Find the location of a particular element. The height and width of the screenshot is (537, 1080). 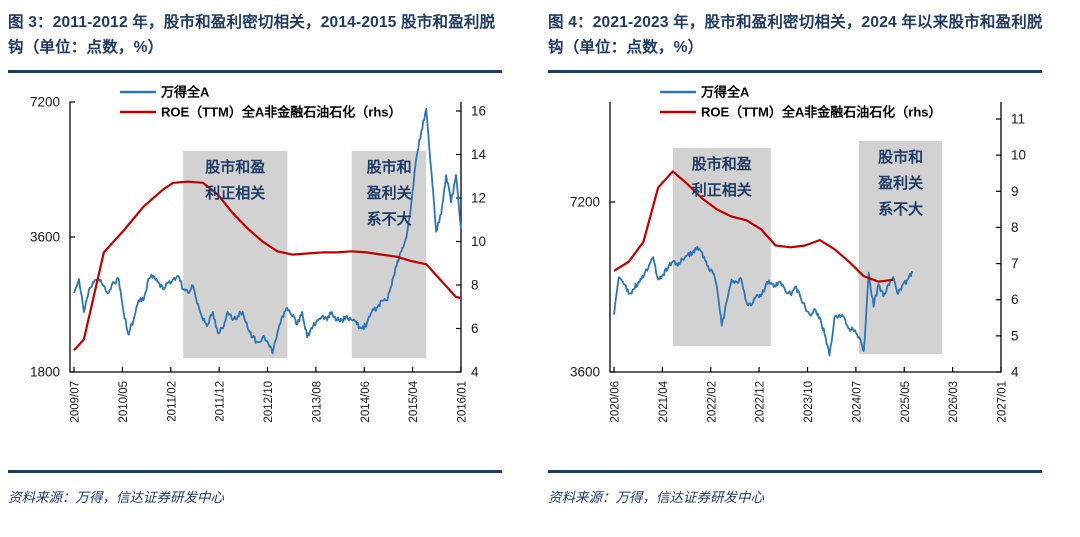

right-axis-tick-label: 12 is located at coordinates (478, 198).